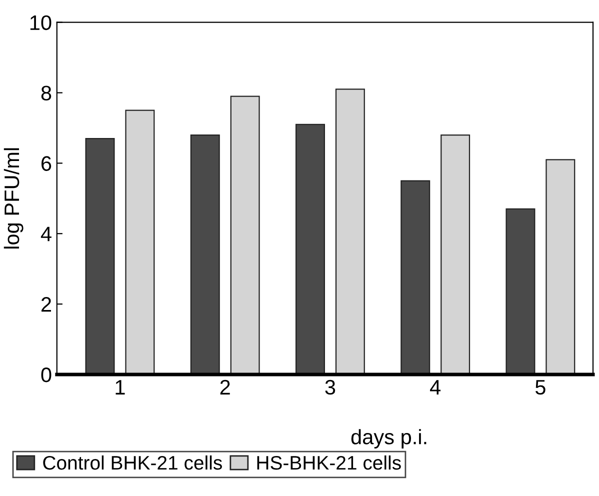 The image size is (599, 496). What do you see at coordinates (14, 198) in the screenshot?
I see `y-axis-title: log PFU/ml` at bounding box center [14, 198].